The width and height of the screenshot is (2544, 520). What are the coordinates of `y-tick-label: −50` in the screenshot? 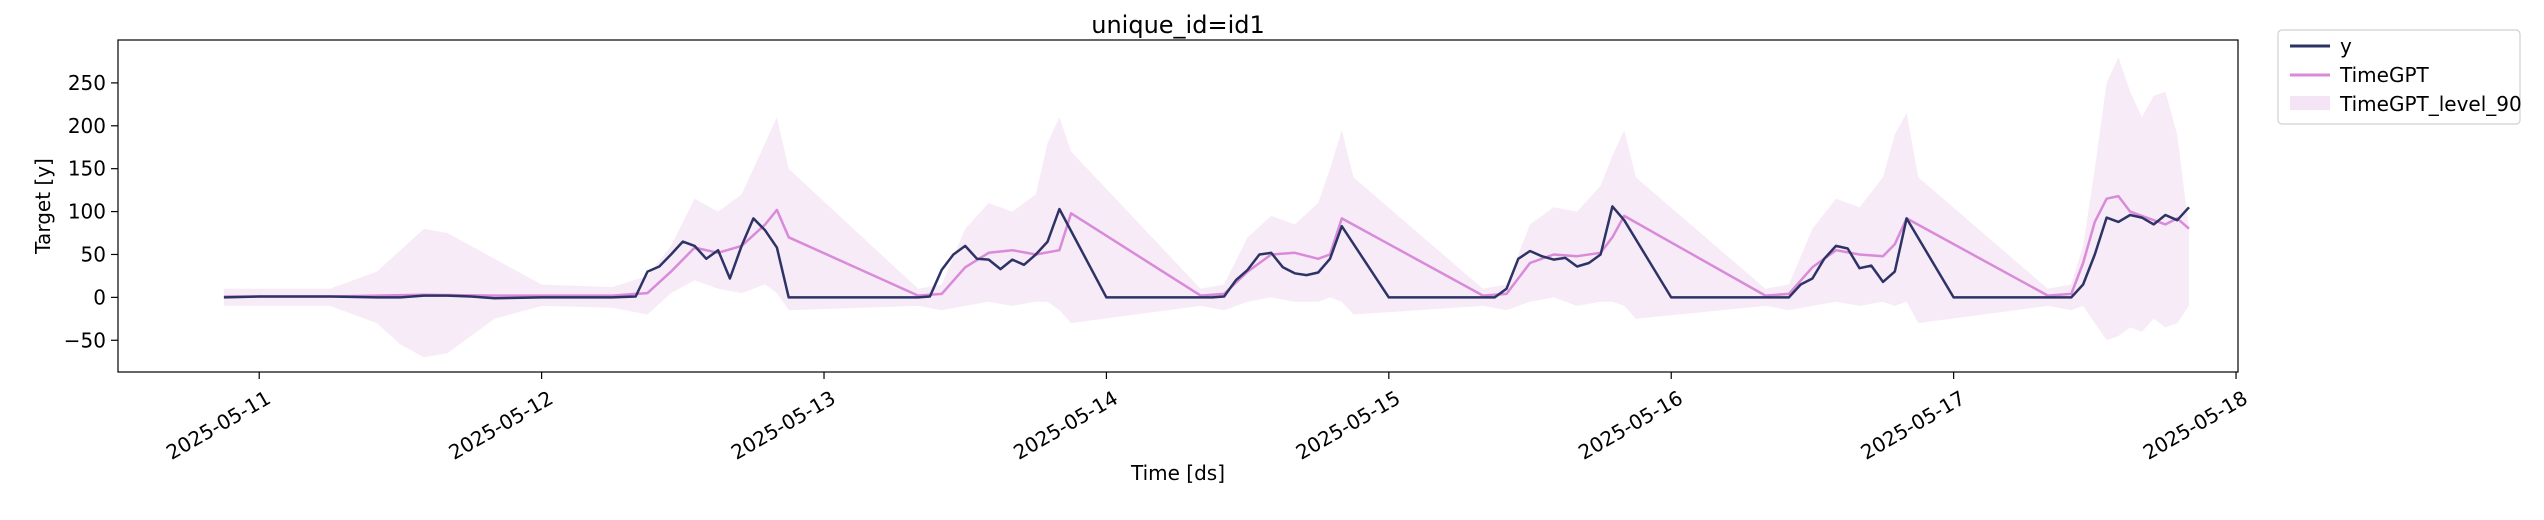 It's located at (85, 340).